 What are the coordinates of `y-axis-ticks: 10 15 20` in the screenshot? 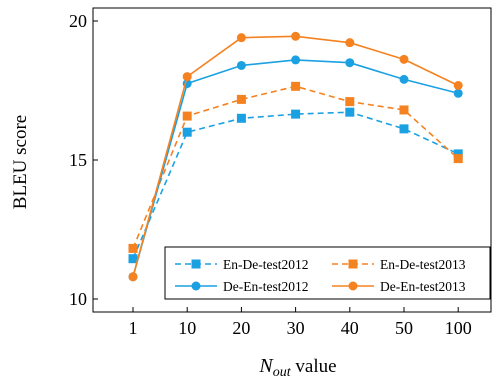 It's located at (83, 160).